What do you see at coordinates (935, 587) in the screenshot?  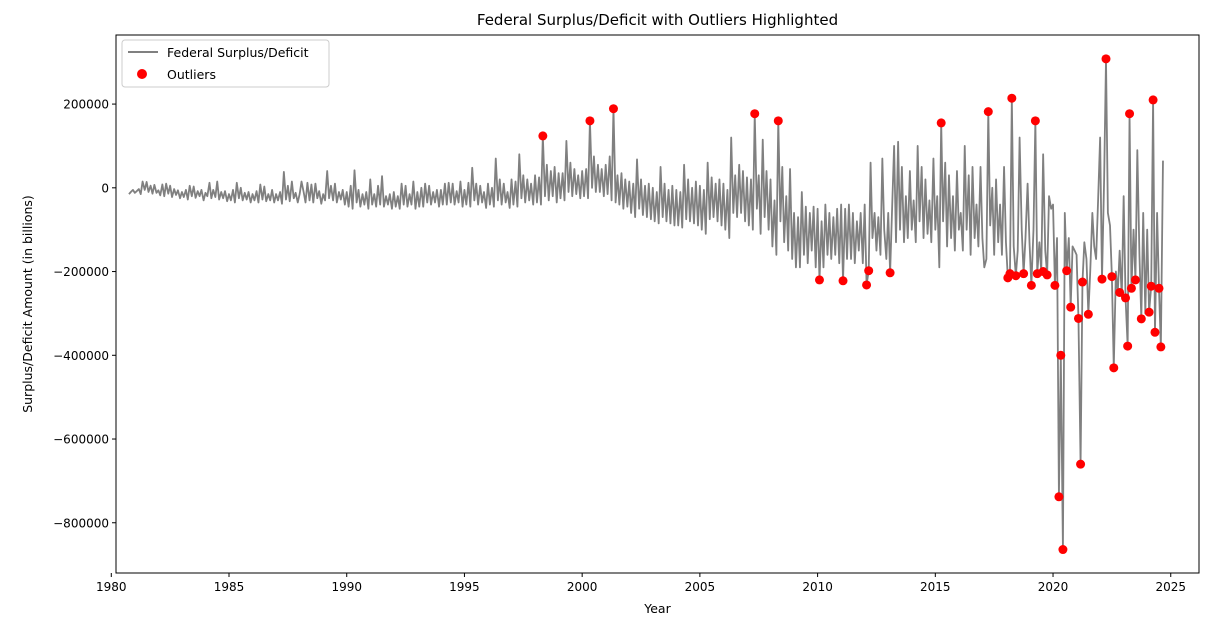 I see `x-tick-label: 2015` at bounding box center [935, 587].